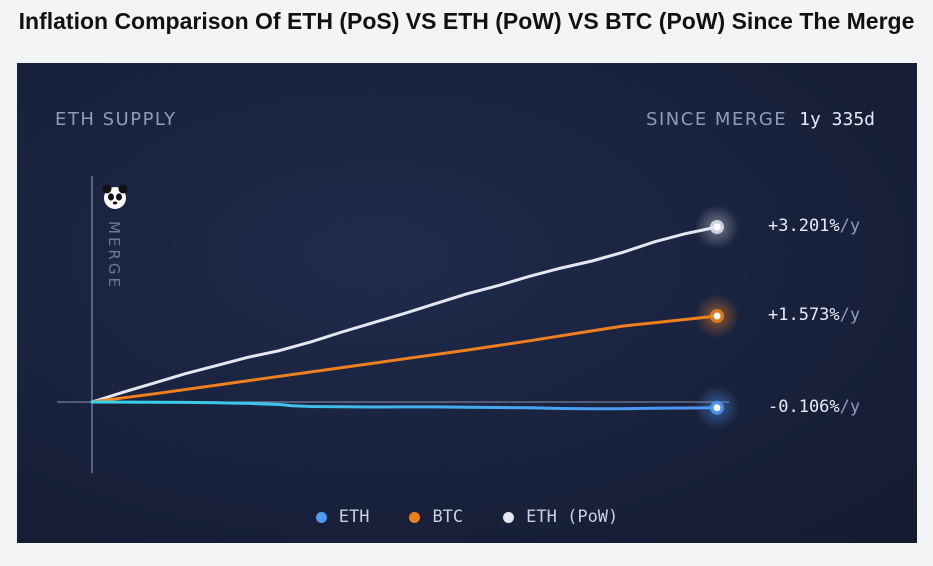 This screenshot has height=566, width=933. Describe the element at coordinates (354, 517) in the screenshot. I see `legend-label-eth: ETH` at that location.